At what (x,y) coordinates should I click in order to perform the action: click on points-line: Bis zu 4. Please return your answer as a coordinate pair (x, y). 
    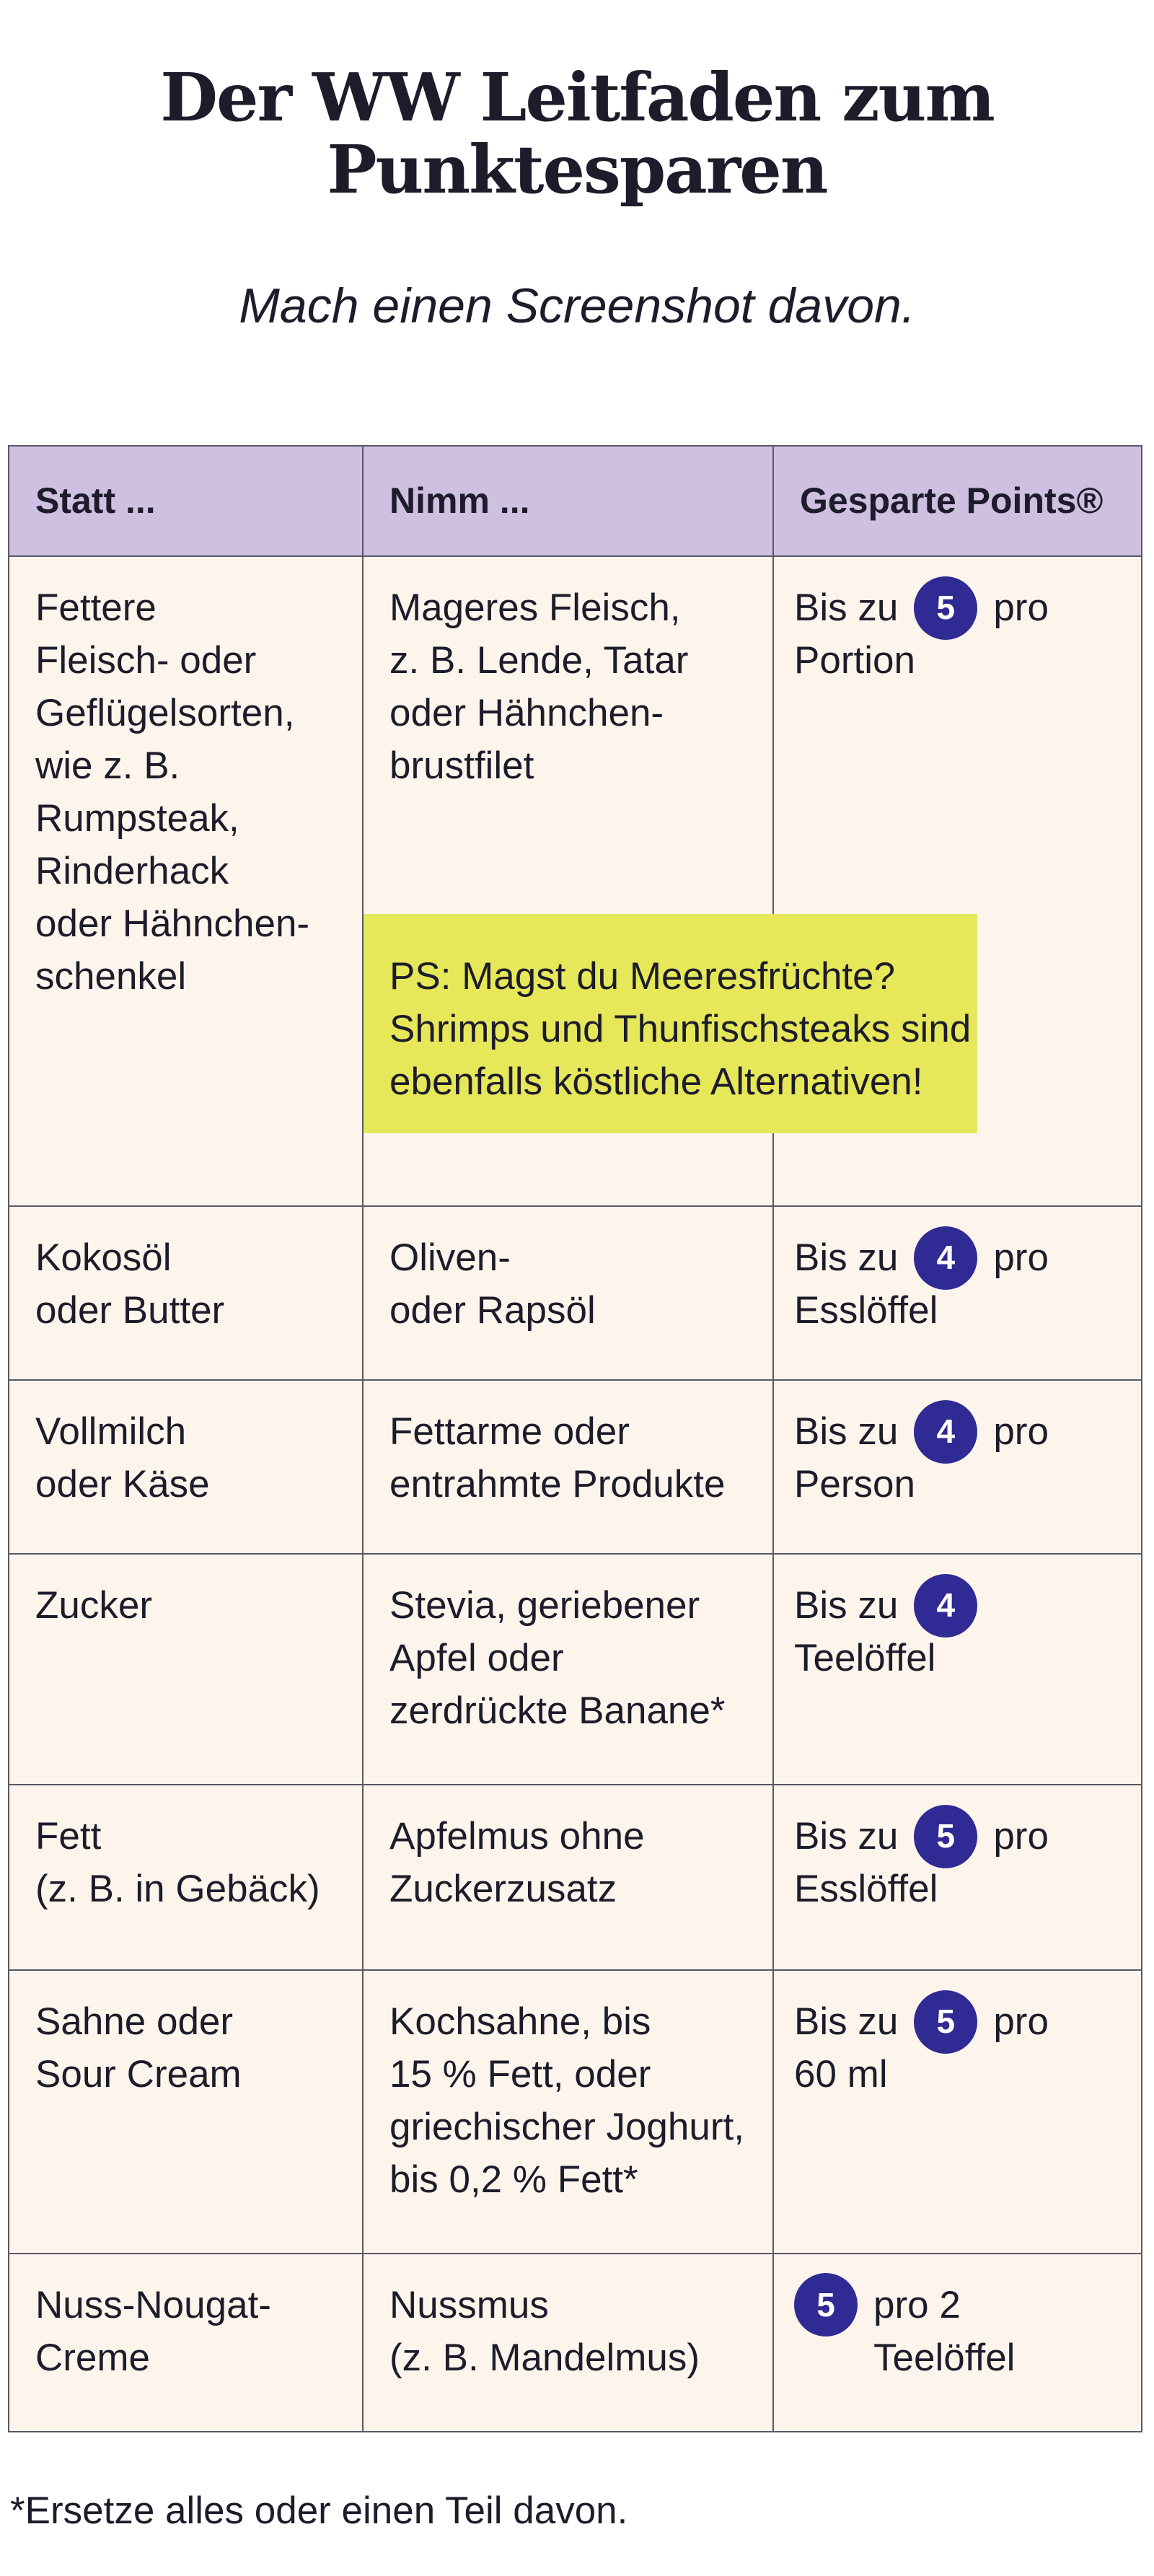
    Looking at the image, I should click on (964, 1605).